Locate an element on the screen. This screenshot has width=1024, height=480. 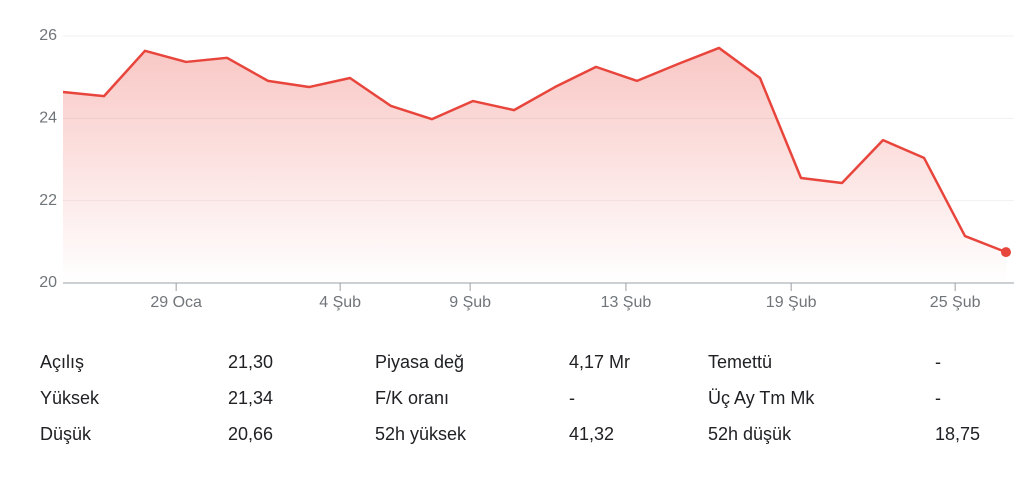
stat-label: Üç Ay Tm Mk is located at coordinates (761, 398).